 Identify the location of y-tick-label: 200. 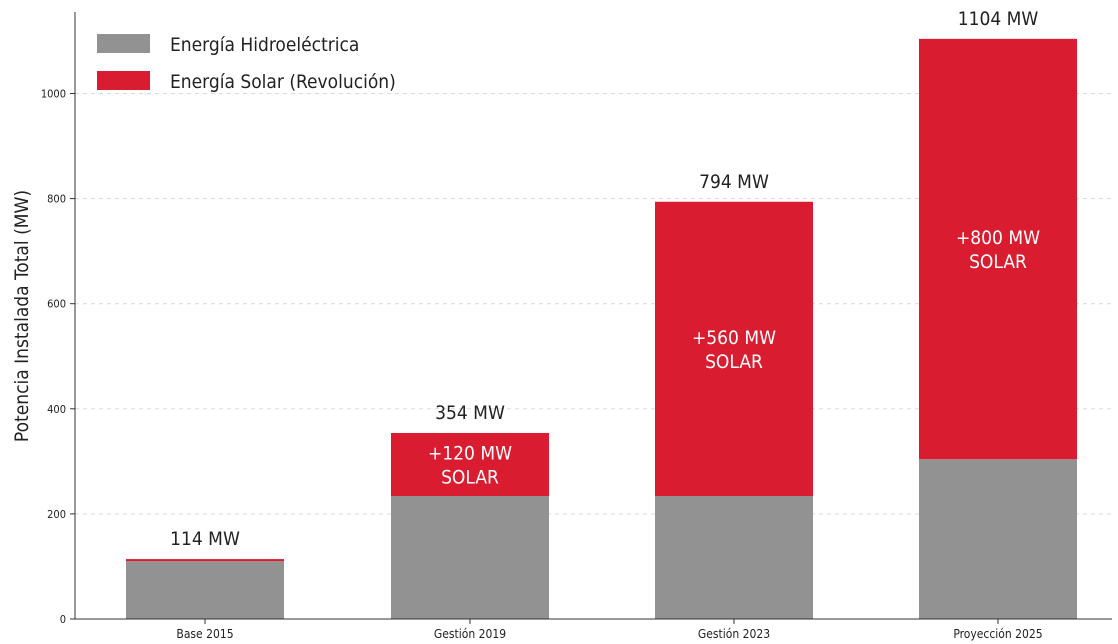
(56, 514).